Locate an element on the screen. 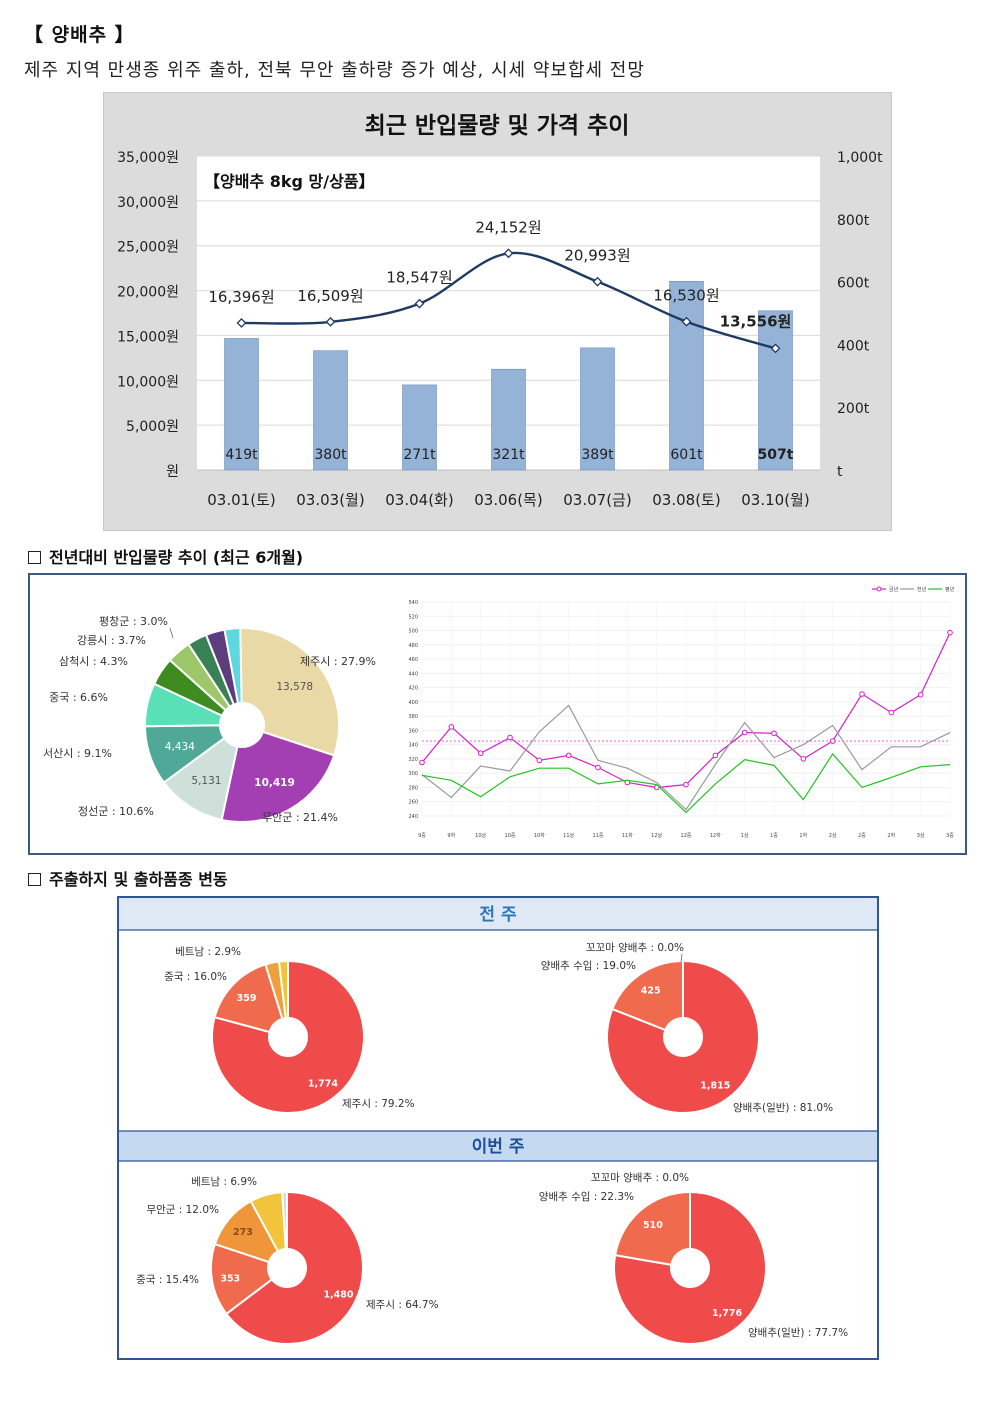  region-slice-label: 무안군 : 21.4% is located at coordinates (300, 817).